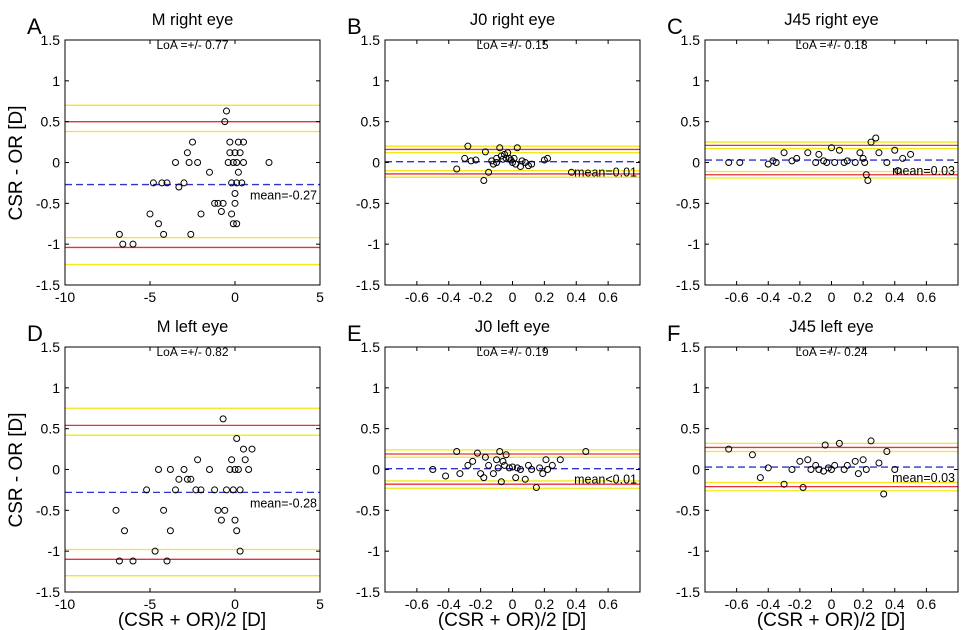 The height and width of the screenshot is (630, 976). I want to click on panel-letter: C, so click(675, 26).